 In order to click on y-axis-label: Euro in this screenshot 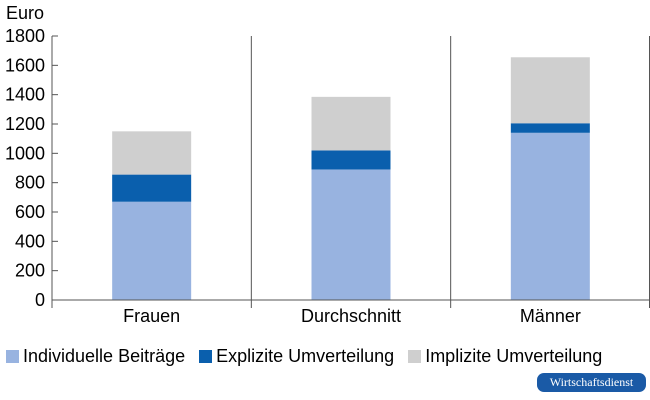, I will do `click(25, 13)`.